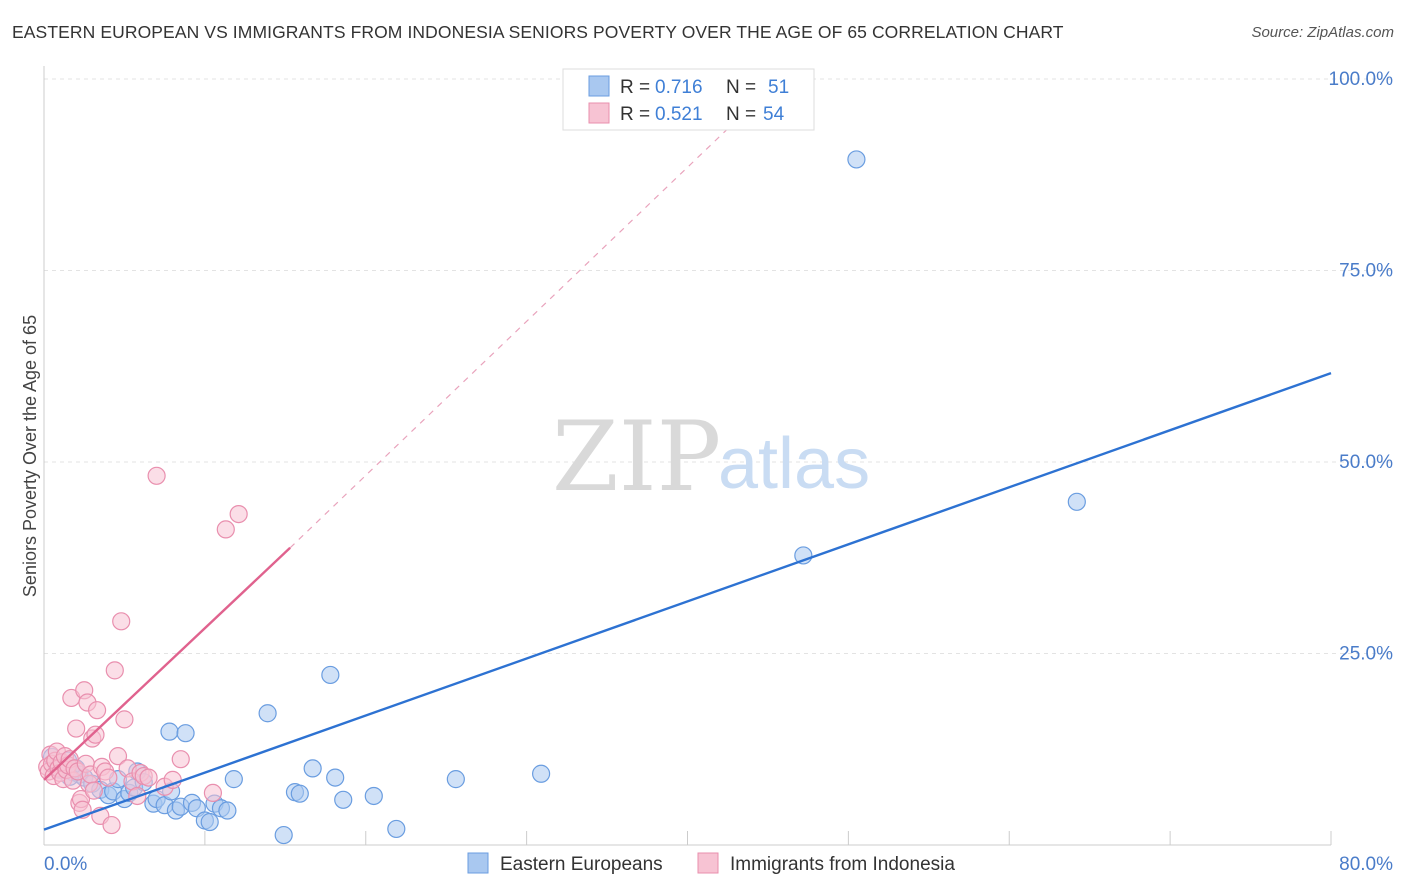 The width and height of the screenshot is (1406, 892). What do you see at coordinates (635, 114) in the screenshot?
I see `stats-r-label-indonesia: R =` at bounding box center [635, 114].